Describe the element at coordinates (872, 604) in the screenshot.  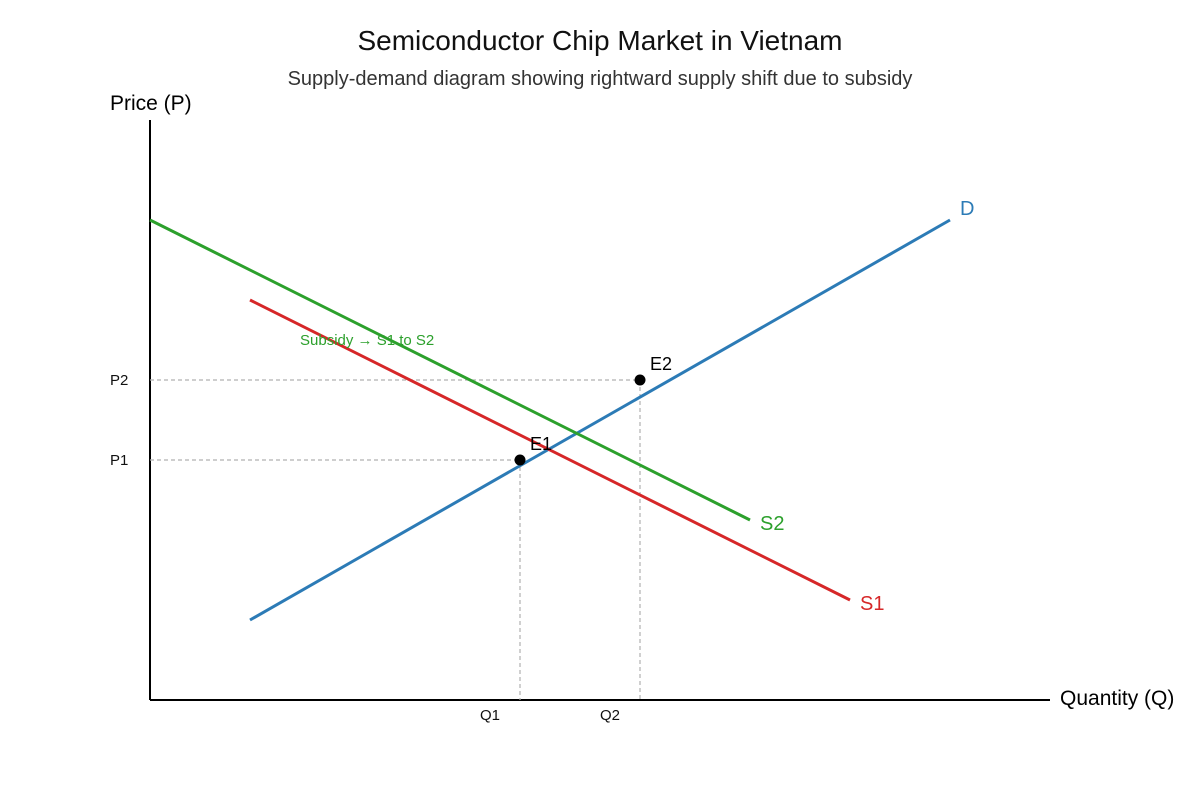
I see `s1-curve-label: S1` at that location.